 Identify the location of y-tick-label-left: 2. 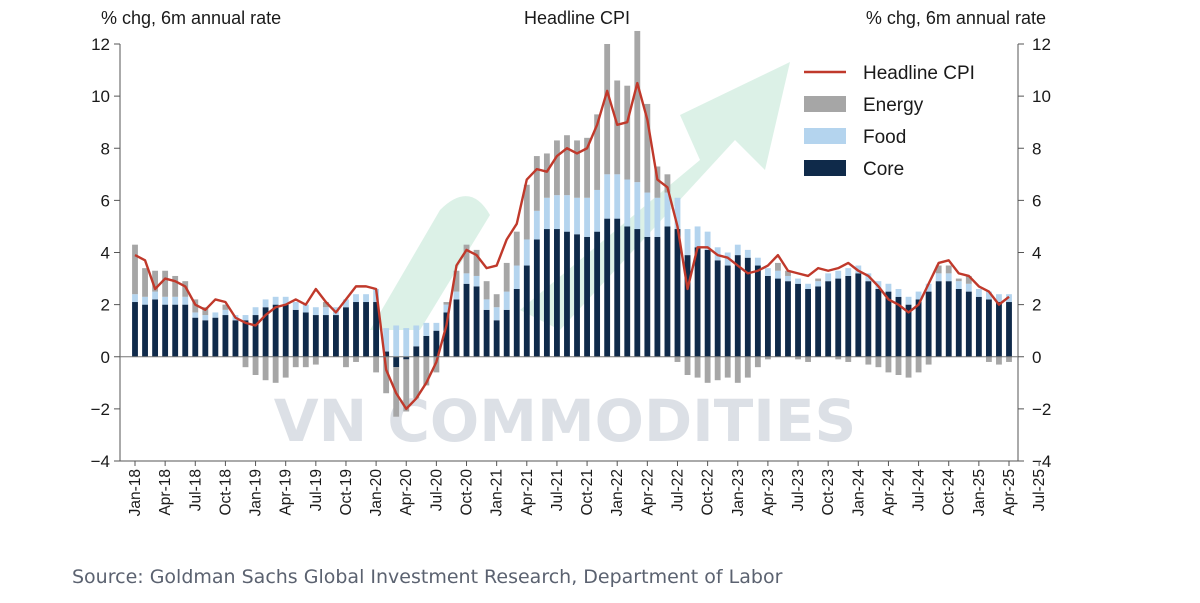
(105, 305).